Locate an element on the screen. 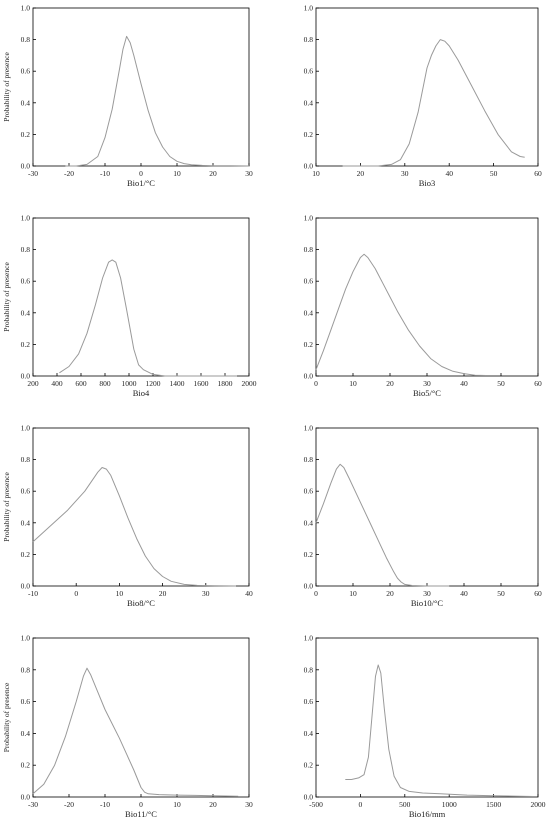 Image resolution: width=550 pixels, height=827 pixels. x-tick-label-3: 800 is located at coordinates (105, 383).